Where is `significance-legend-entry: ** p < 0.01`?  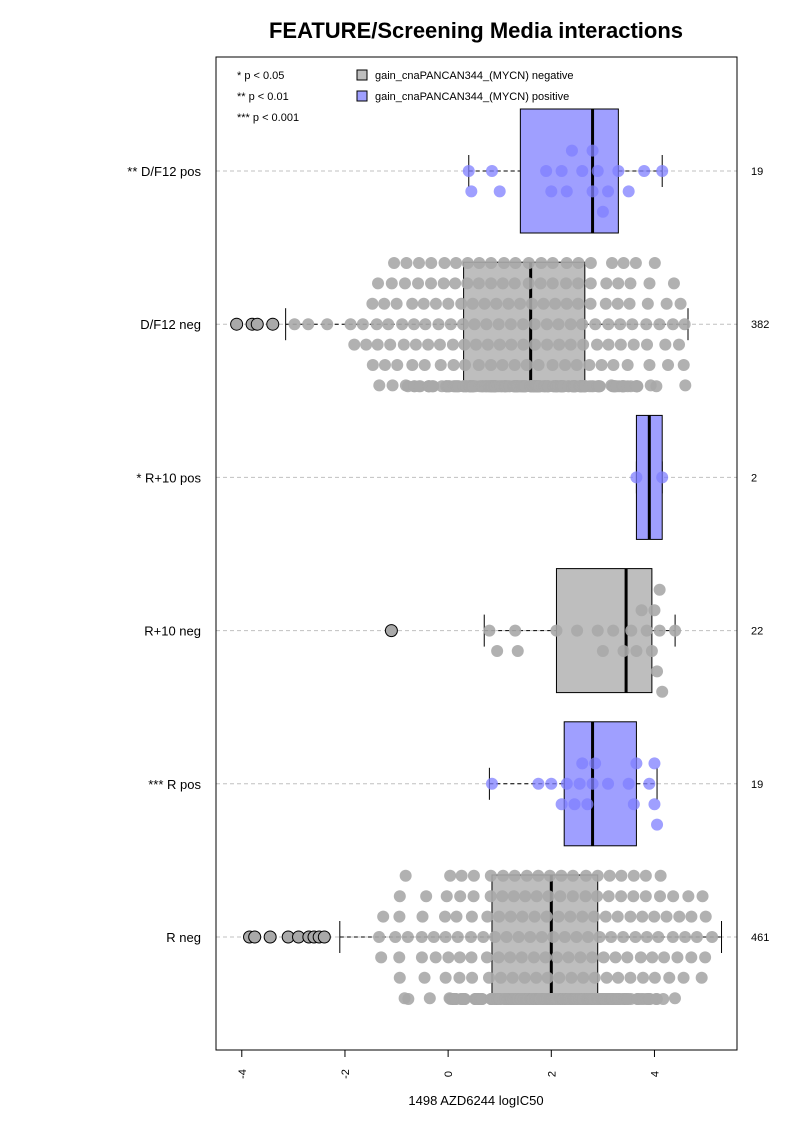
significance-legend-entry: ** p < 0.01 is located at coordinates (263, 97).